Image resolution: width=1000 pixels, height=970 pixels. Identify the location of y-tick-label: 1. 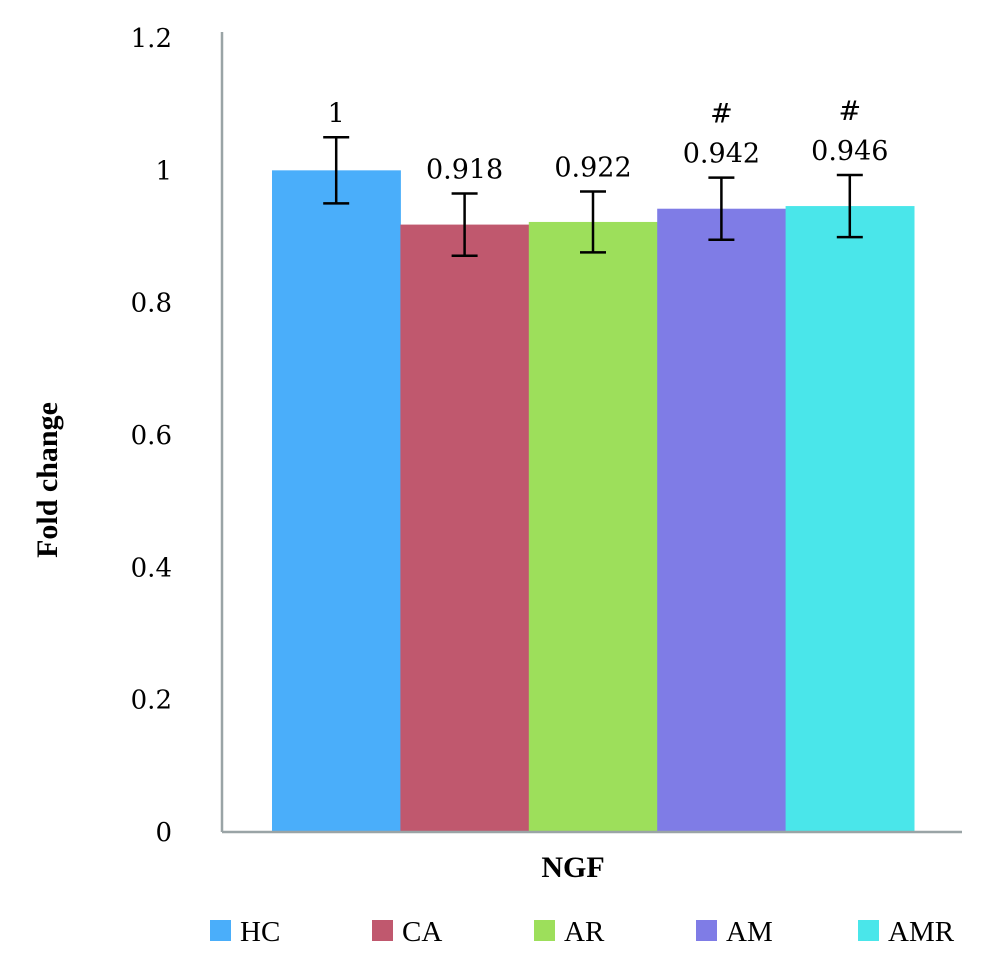
(163, 171).